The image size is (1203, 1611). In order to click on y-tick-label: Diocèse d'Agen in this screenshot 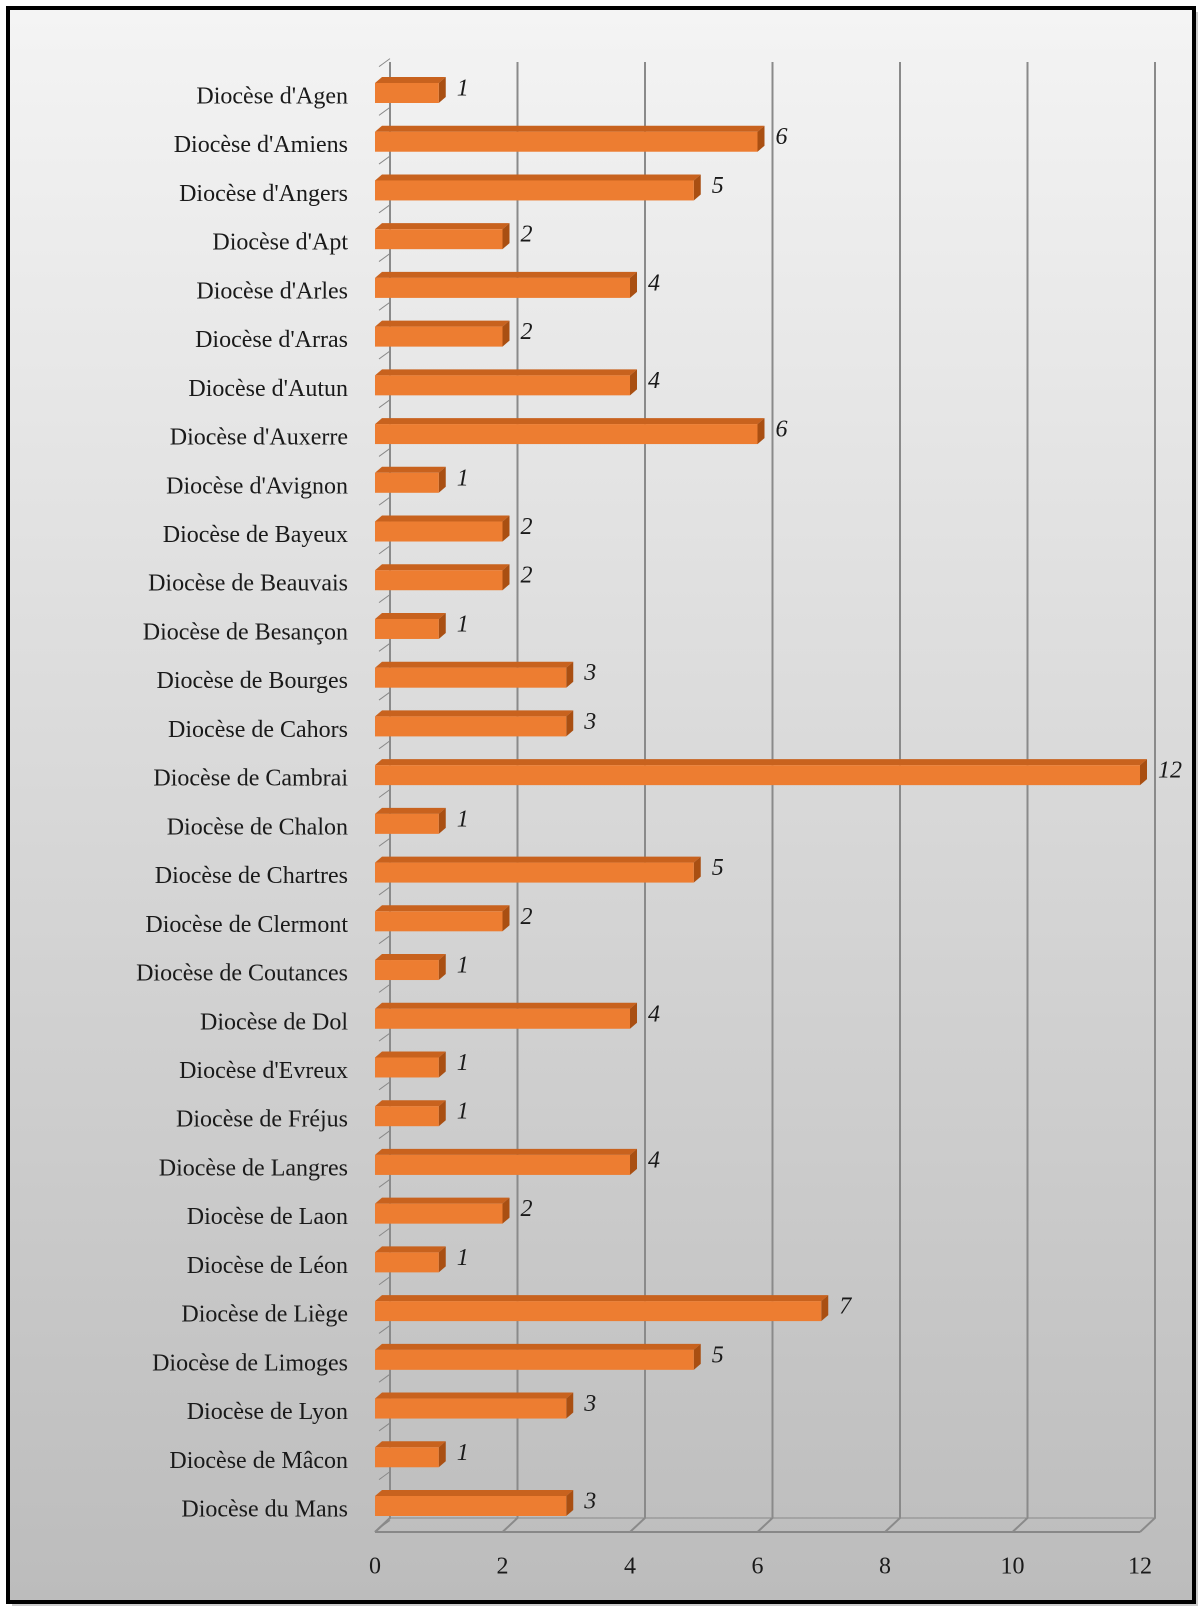, I will do `click(272, 97)`.